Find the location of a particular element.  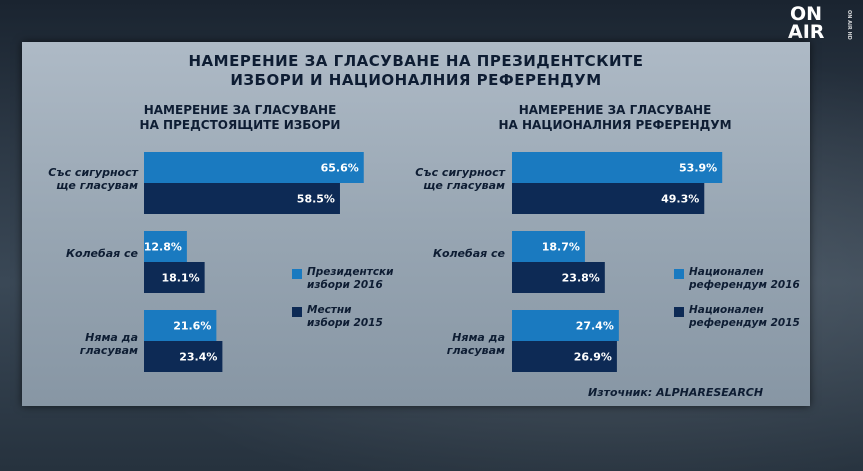

right-category-label-2: Колебая се is located at coordinates (451, 253).